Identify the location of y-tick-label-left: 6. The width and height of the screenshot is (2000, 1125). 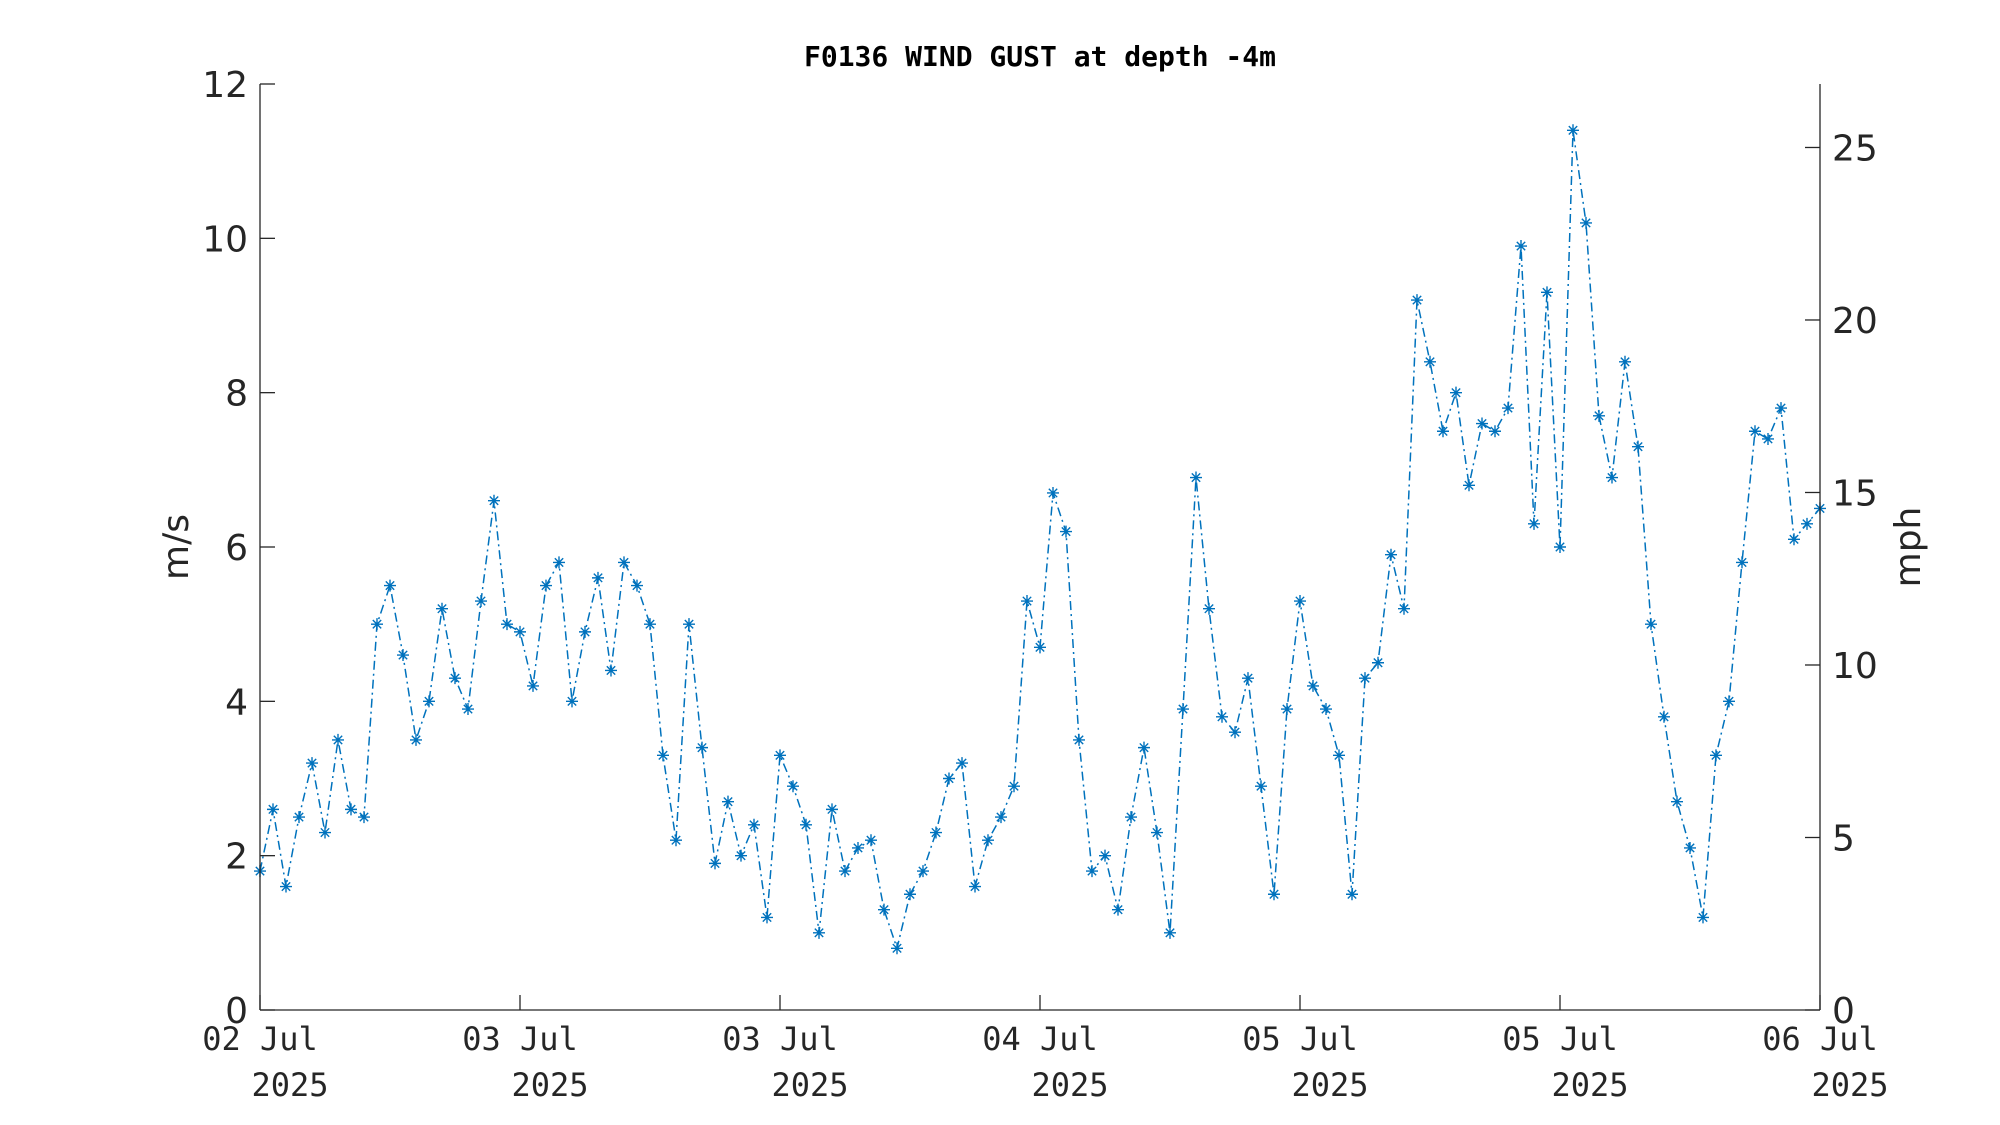
(236, 548).